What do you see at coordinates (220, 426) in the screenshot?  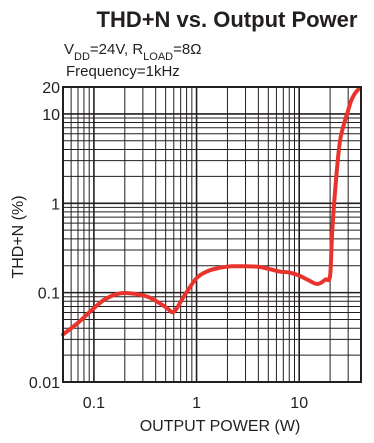 I see `x-axis-label: OUTPUT POWER (W)` at bounding box center [220, 426].